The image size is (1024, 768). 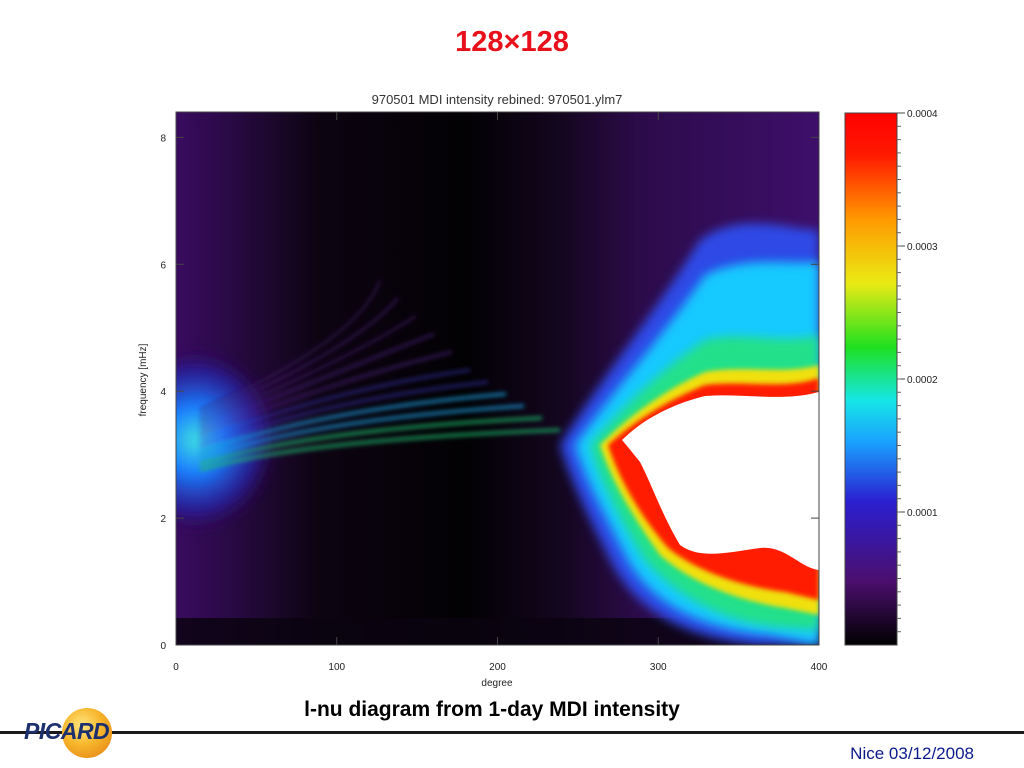 What do you see at coordinates (67, 731) in the screenshot?
I see `logo-text: PICARD` at bounding box center [67, 731].